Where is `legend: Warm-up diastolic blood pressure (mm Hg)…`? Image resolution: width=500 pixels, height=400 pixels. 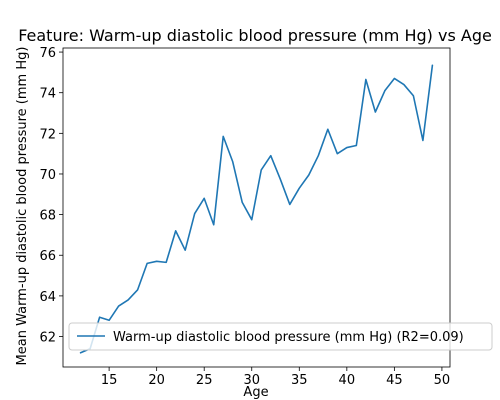 legend: Warm-up diastolic blood pressure (mm Hg)… is located at coordinates (280, 336).